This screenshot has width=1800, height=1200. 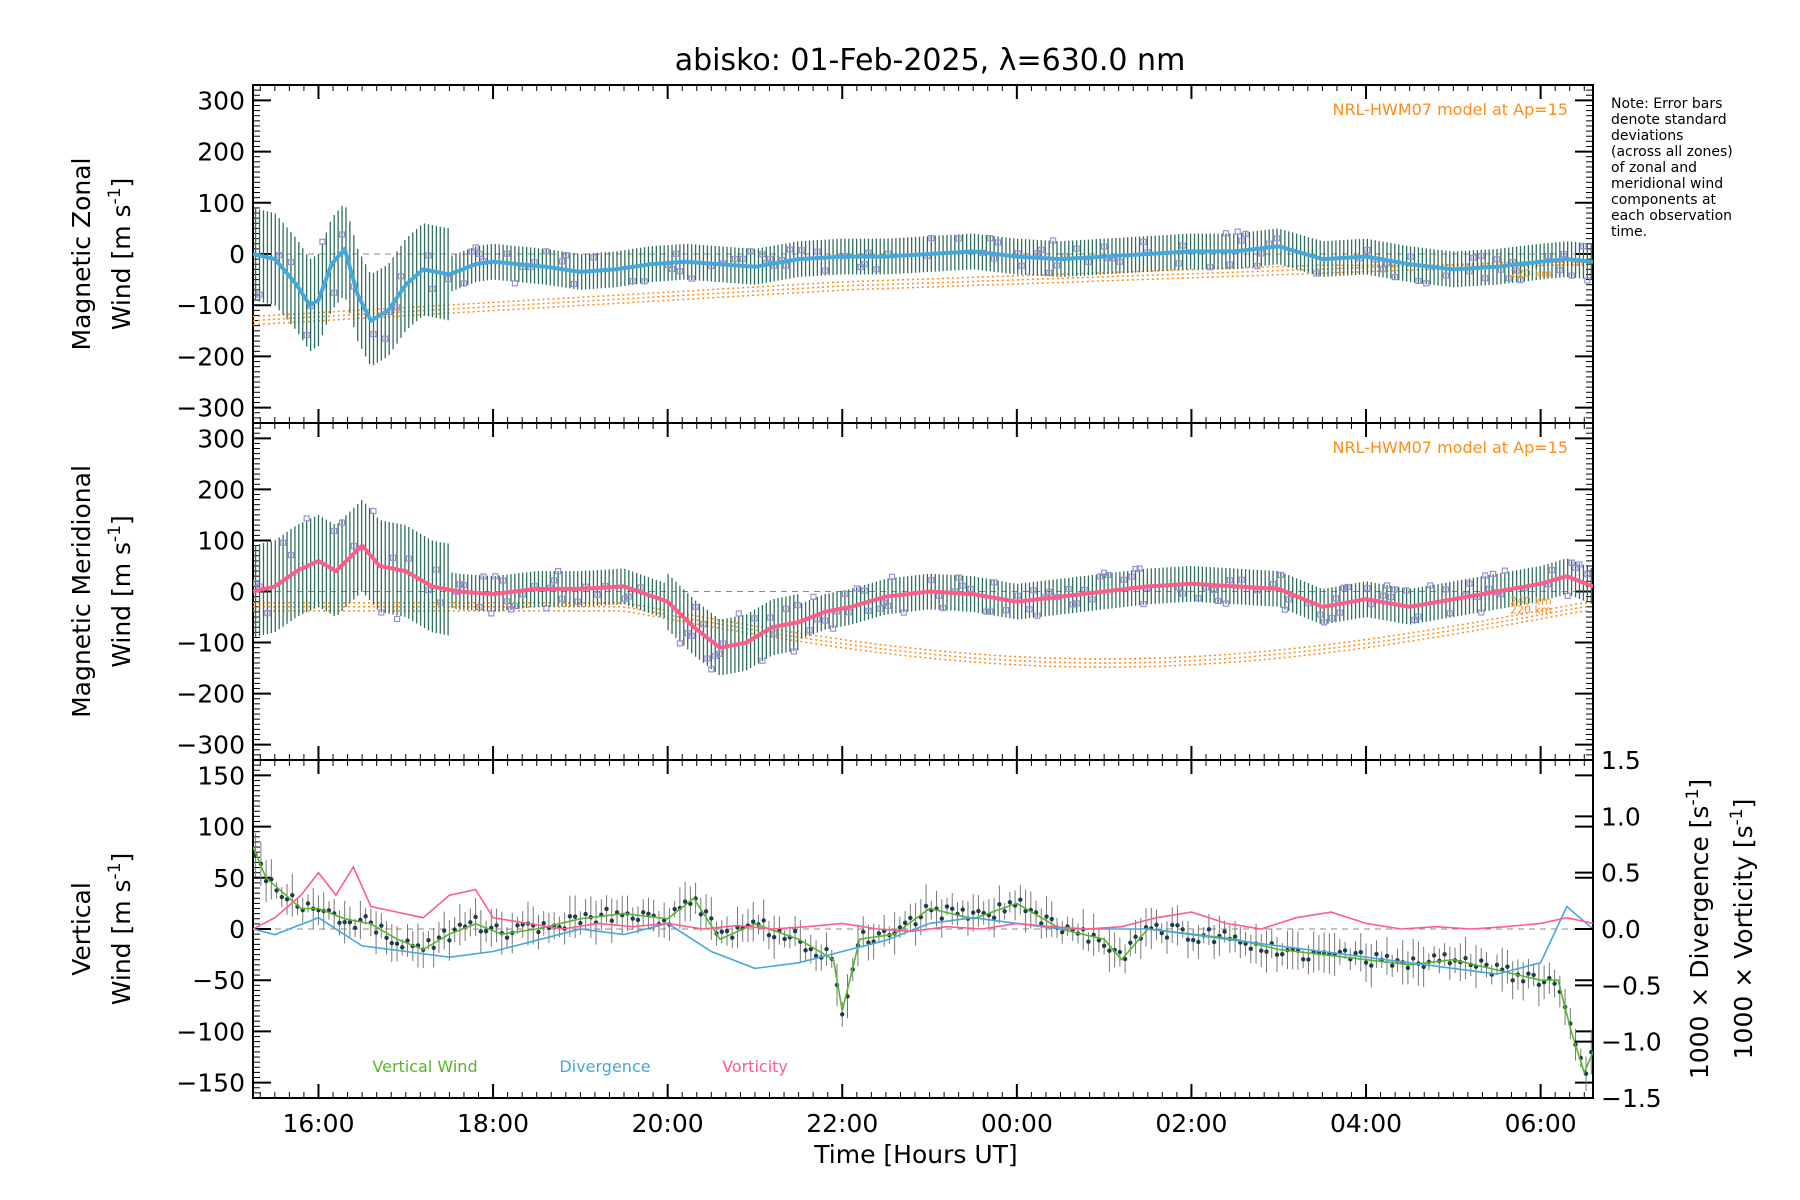 I want to click on legend-item: Vorticity, so click(x=755, y=1066).